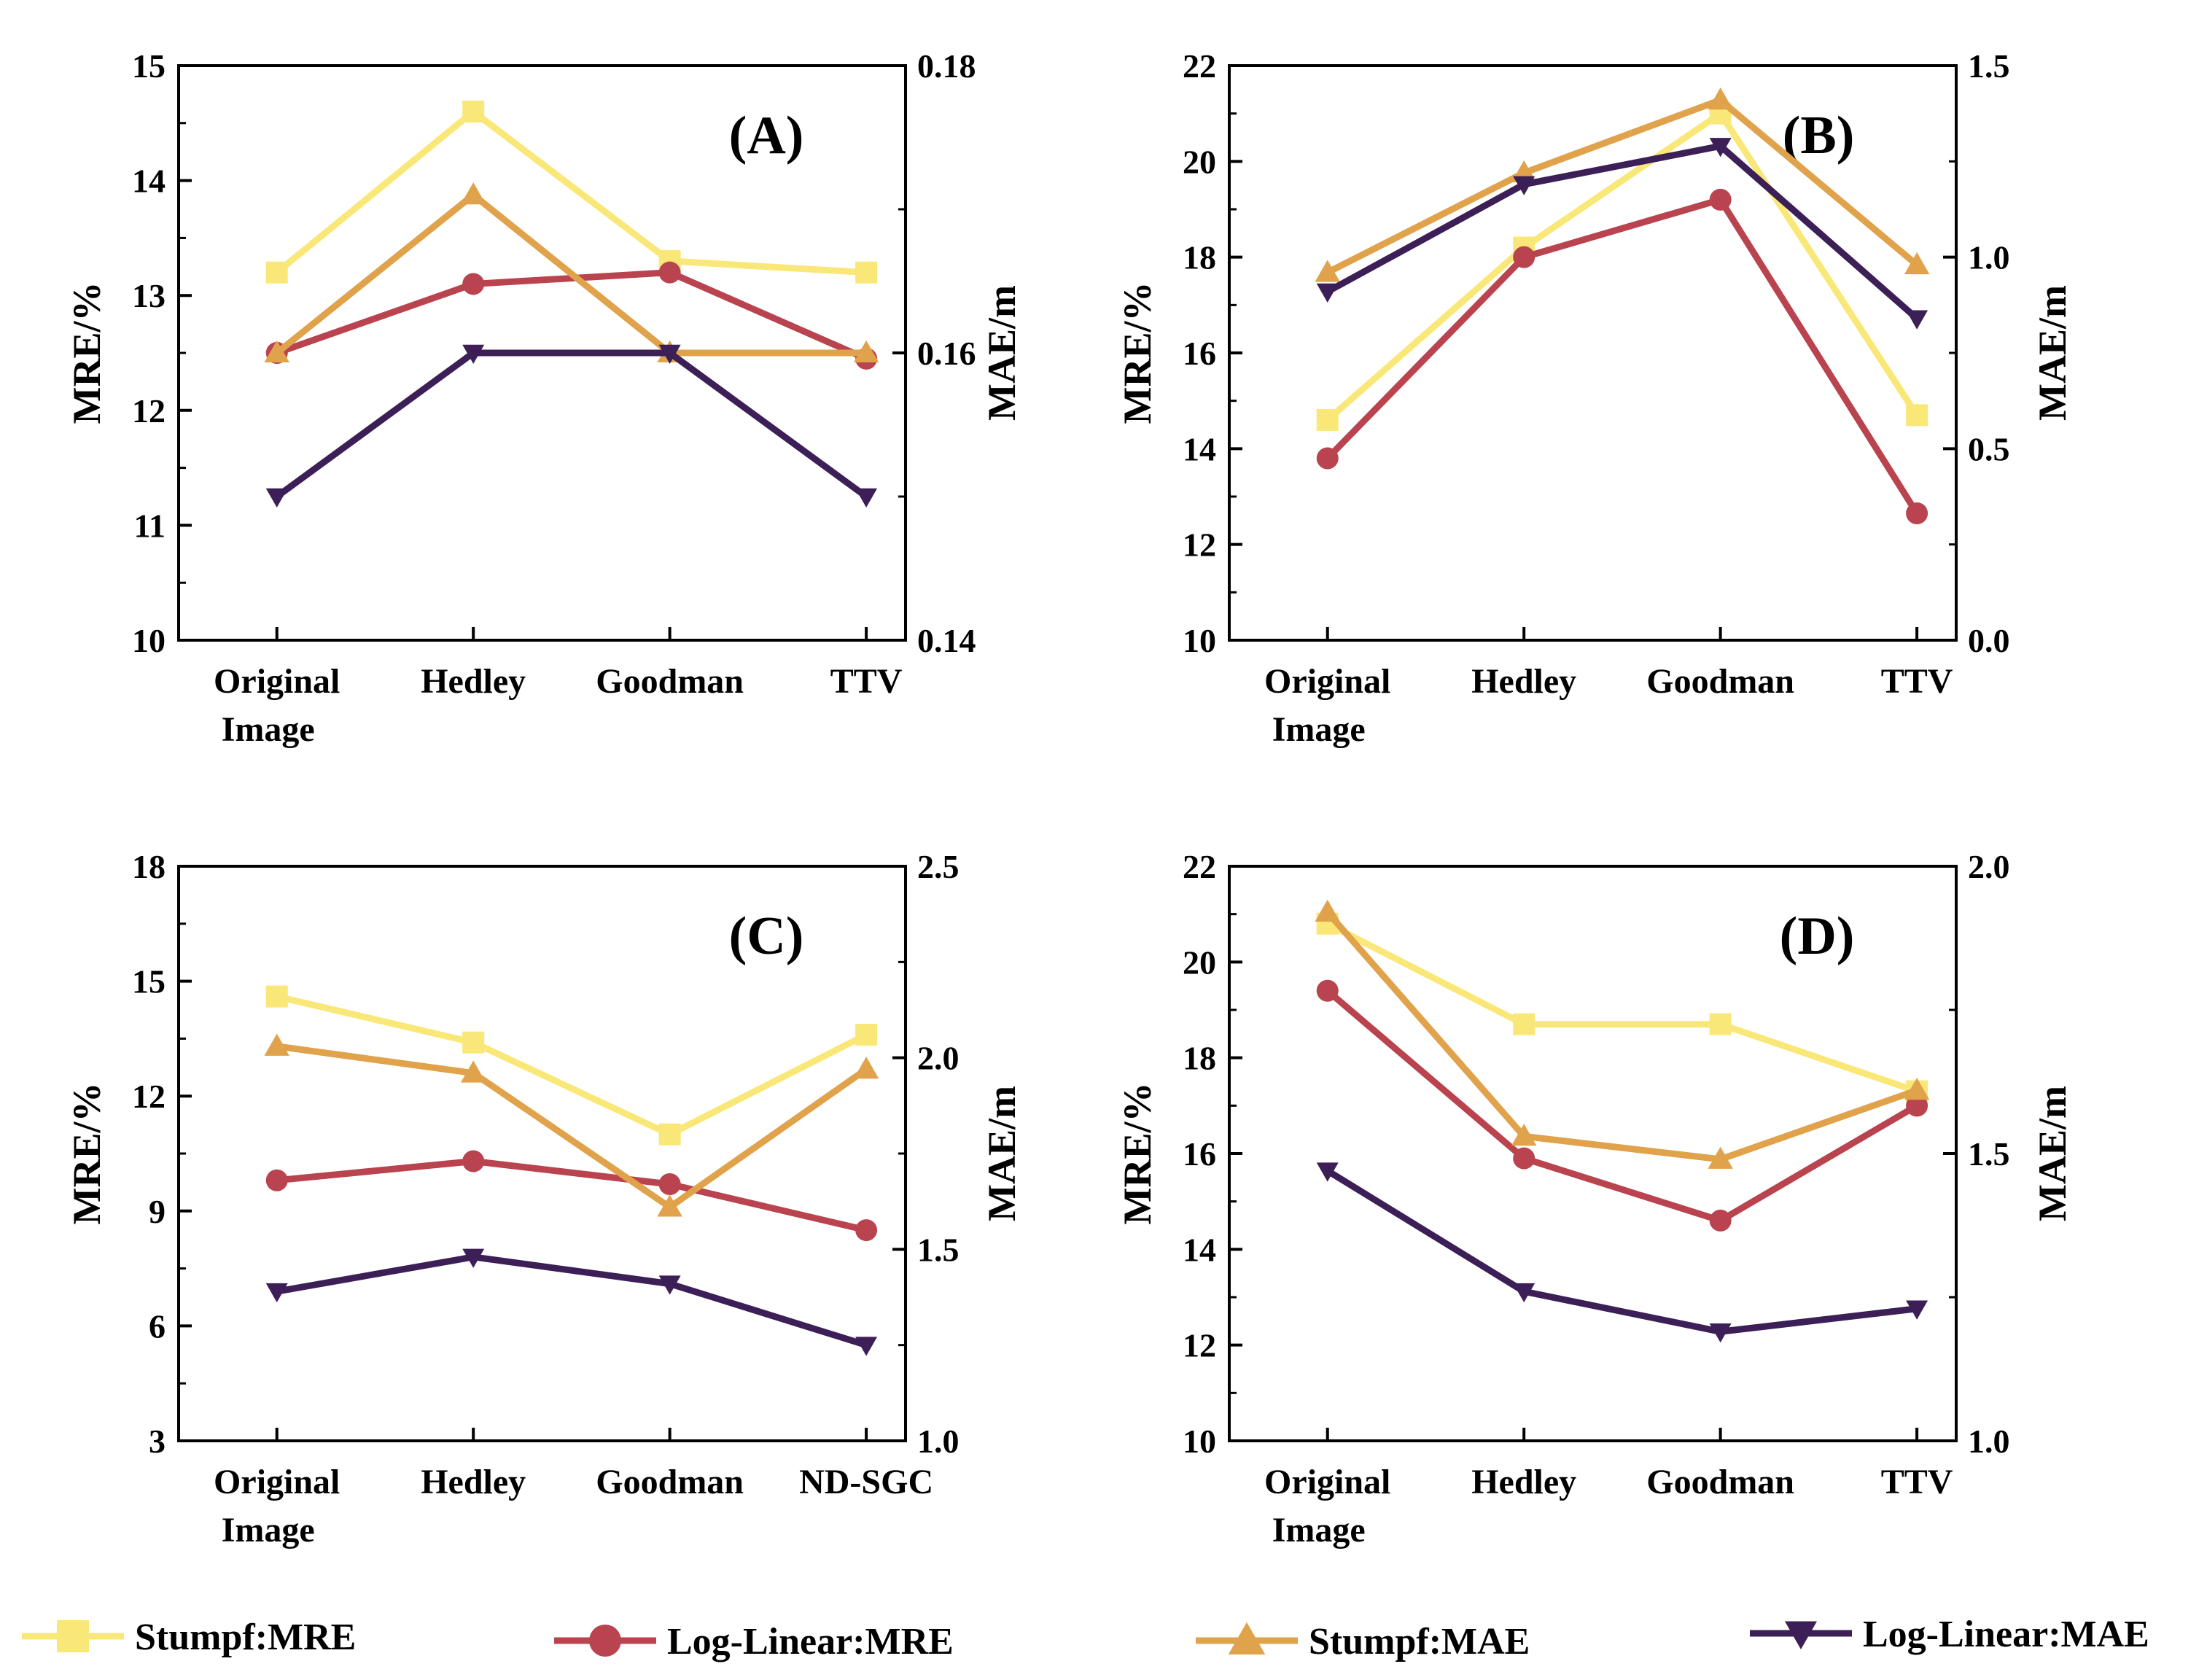 The width and height of the screenshot is (2207, 1680). I want to click on right-tick-label: 0.14, so click(947, 640).